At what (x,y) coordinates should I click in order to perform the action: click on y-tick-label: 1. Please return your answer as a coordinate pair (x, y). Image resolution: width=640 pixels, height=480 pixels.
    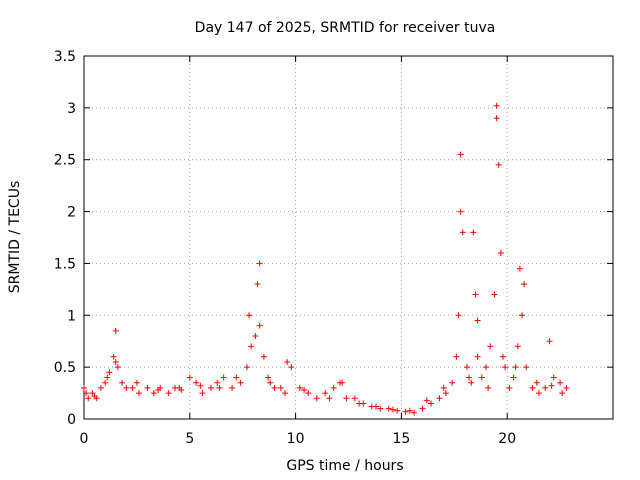
    Looking at the image, I should click on (71, 316).